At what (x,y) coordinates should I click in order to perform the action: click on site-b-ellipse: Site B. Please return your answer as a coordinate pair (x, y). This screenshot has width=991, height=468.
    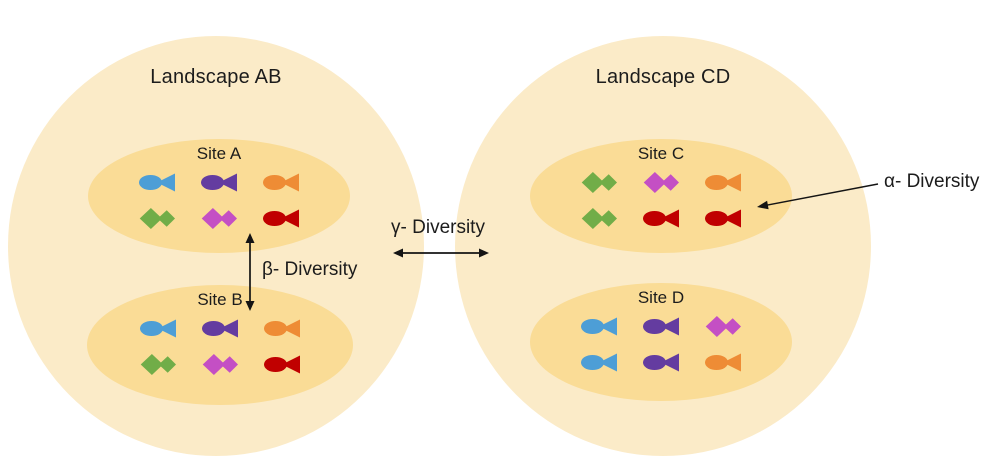
    Looking at the image, I should click on (220, 345).